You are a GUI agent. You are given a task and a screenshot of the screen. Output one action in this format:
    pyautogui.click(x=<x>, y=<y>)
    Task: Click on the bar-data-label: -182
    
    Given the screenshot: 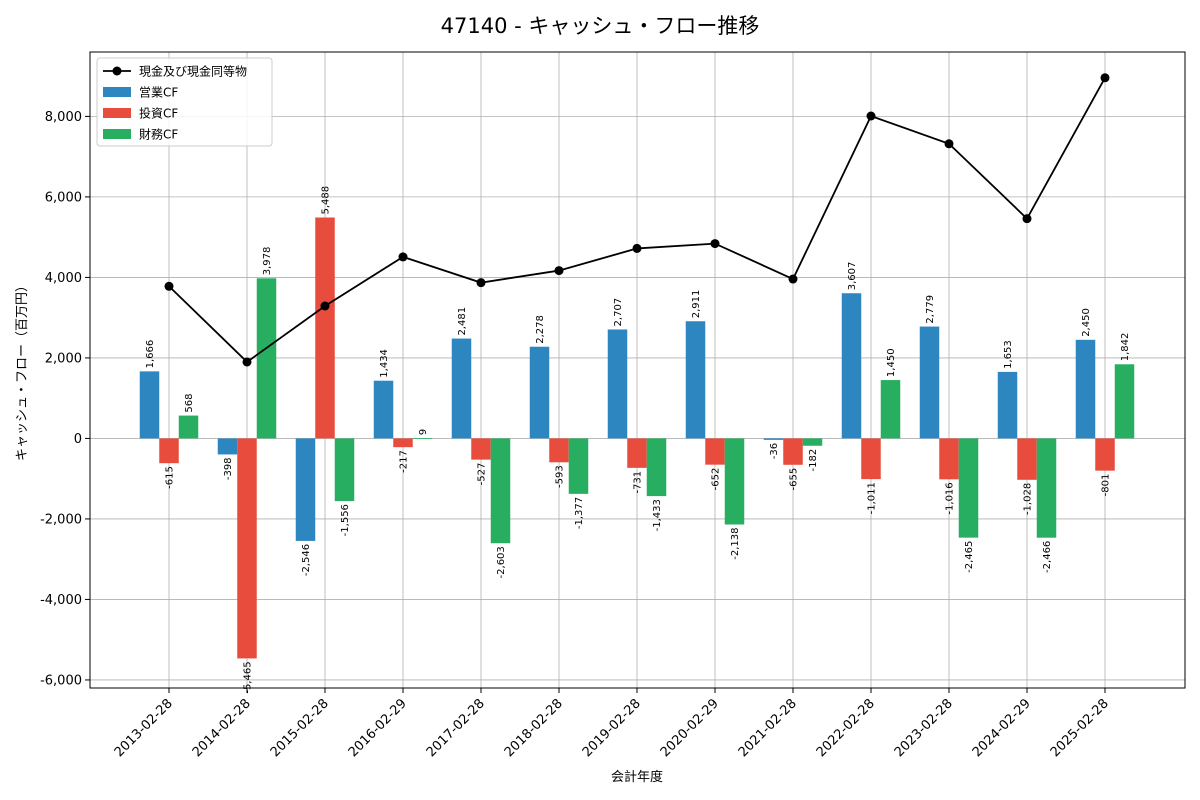 What is the action you would take?
    pyautogui.click(x=813, y=460)
    